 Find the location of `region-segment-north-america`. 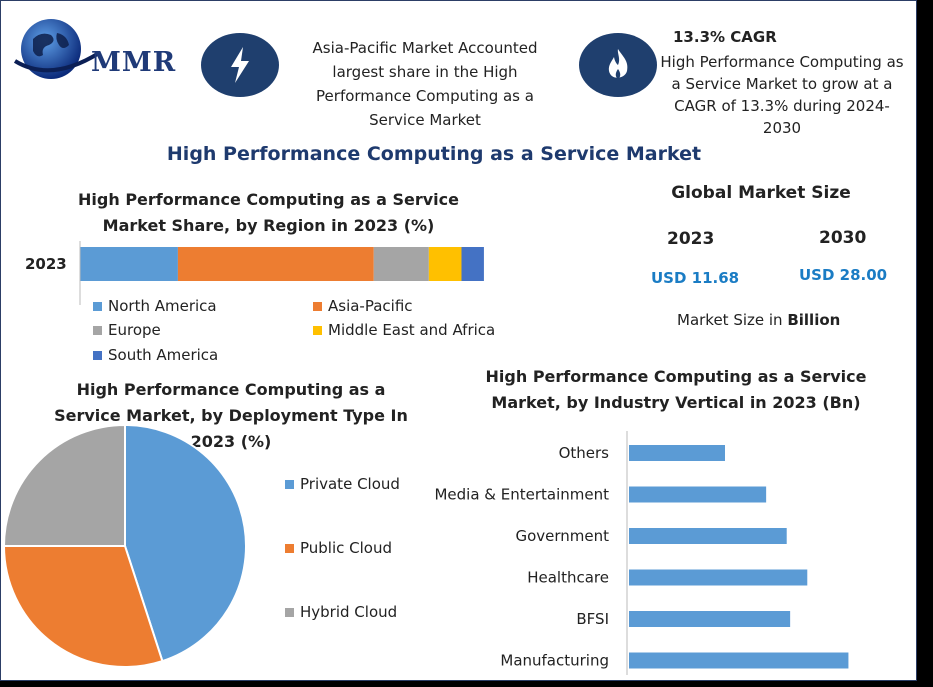

region-segment-north-america is located at coordinates (129, 264).